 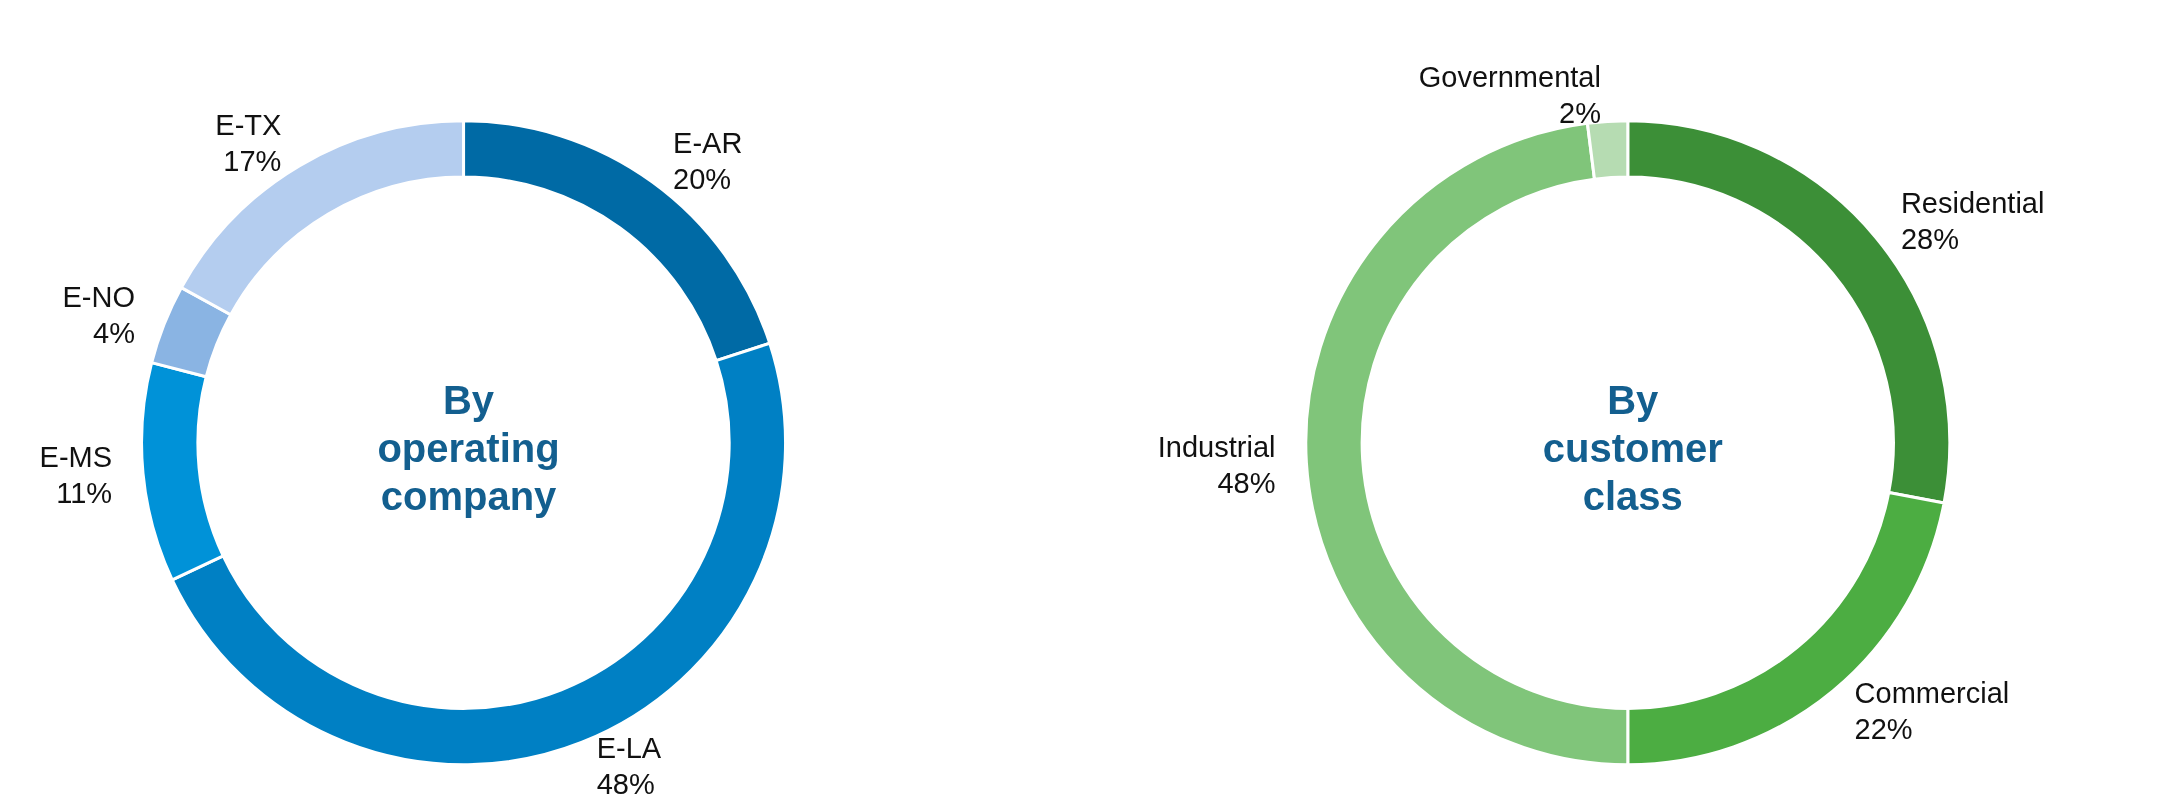 What do you see at coordinates (98, 296) in the screenshot?
I see `slice-label: E-NO` at bounding box center [98, 296].